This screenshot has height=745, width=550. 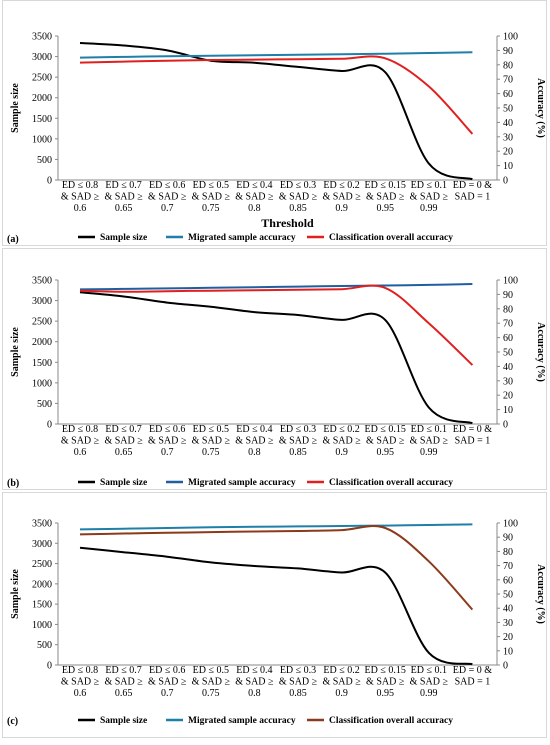 What do you see at coordinates (211, 693) in the screenshot?
I see `x-tick-label: 0.75` at bounding box center [211, 693].